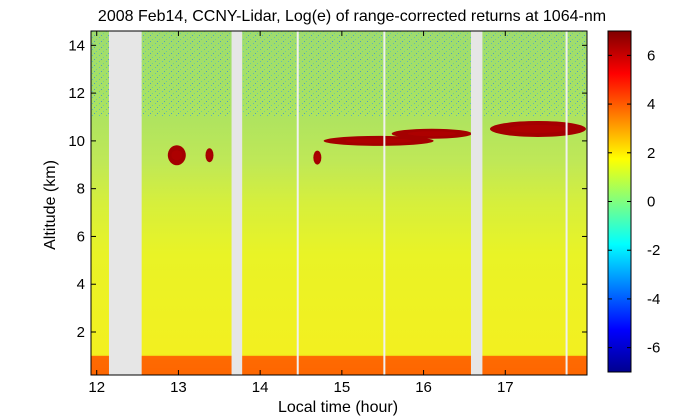  What do you see at coordinates (651, 55) in the screenshot?
I see `colorbar-tick-label: 6` at bounding box center [651, 55].